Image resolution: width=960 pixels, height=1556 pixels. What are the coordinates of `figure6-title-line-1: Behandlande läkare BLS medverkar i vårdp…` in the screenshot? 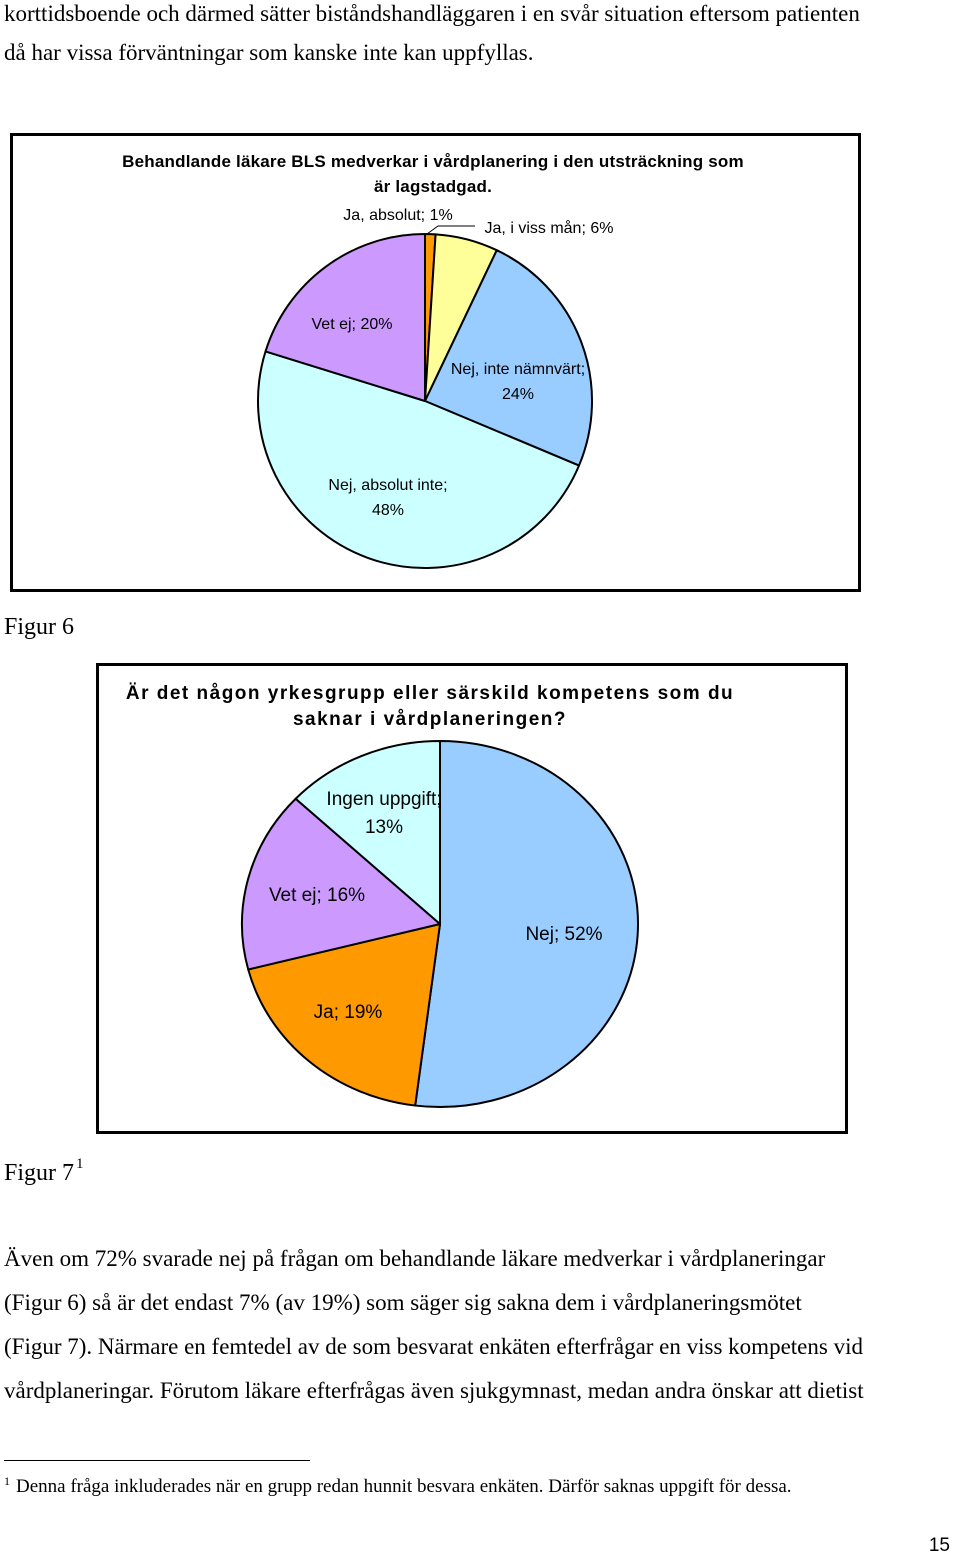 It's located at (433, 161).